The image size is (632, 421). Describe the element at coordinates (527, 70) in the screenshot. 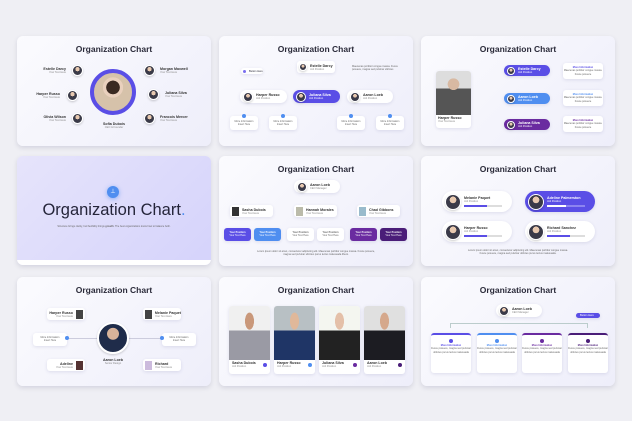

I see `person-pill: Estelle Darcy Job Position` at that location.